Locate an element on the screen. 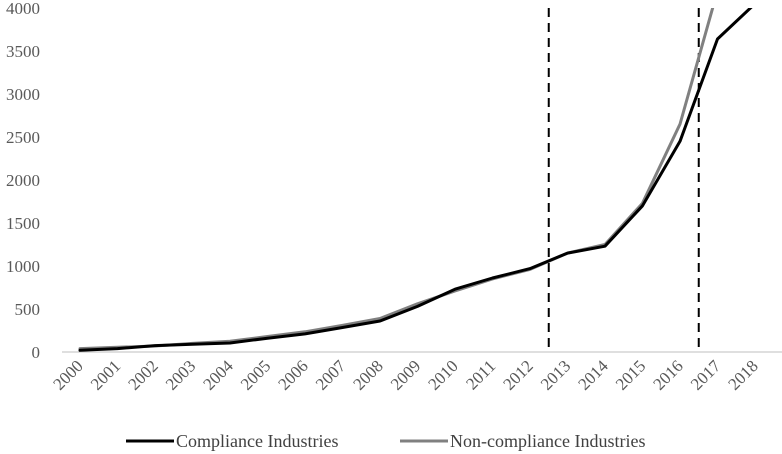 The image size is (782, 454). legend-item-non-compliance-industries: Non-compliance Industries is located at coordinates (522, 441).